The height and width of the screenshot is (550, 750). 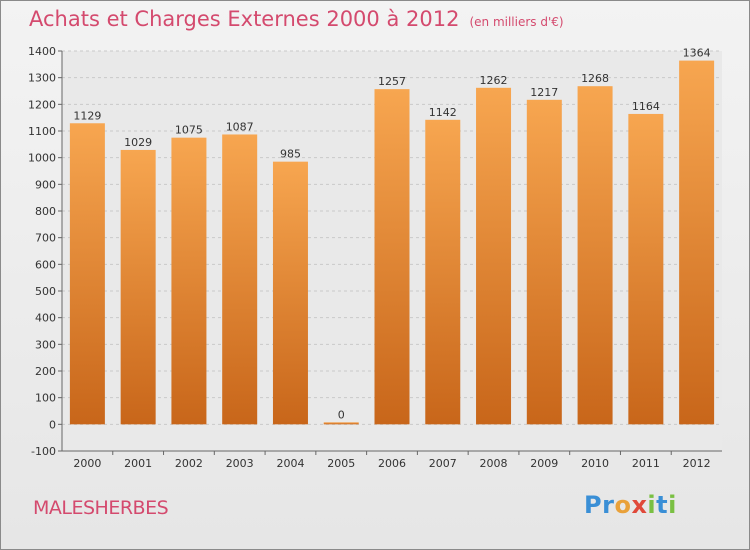 What do you see at coordinates (138, 142) in the screenshot?
I see `bar-value-label: 1029` at bounding box center [138, 142].